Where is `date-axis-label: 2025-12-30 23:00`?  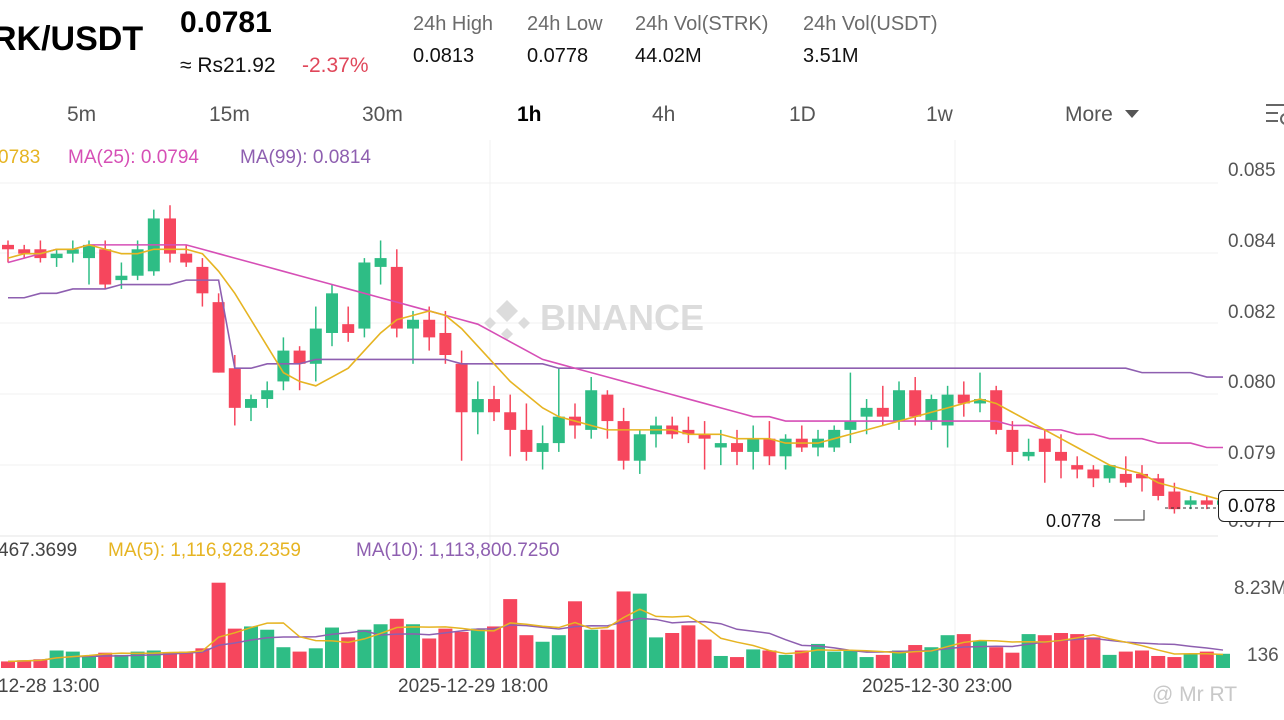
date-axis-label: 2025-12-30 23:00 is located at coordinates (937, 686).